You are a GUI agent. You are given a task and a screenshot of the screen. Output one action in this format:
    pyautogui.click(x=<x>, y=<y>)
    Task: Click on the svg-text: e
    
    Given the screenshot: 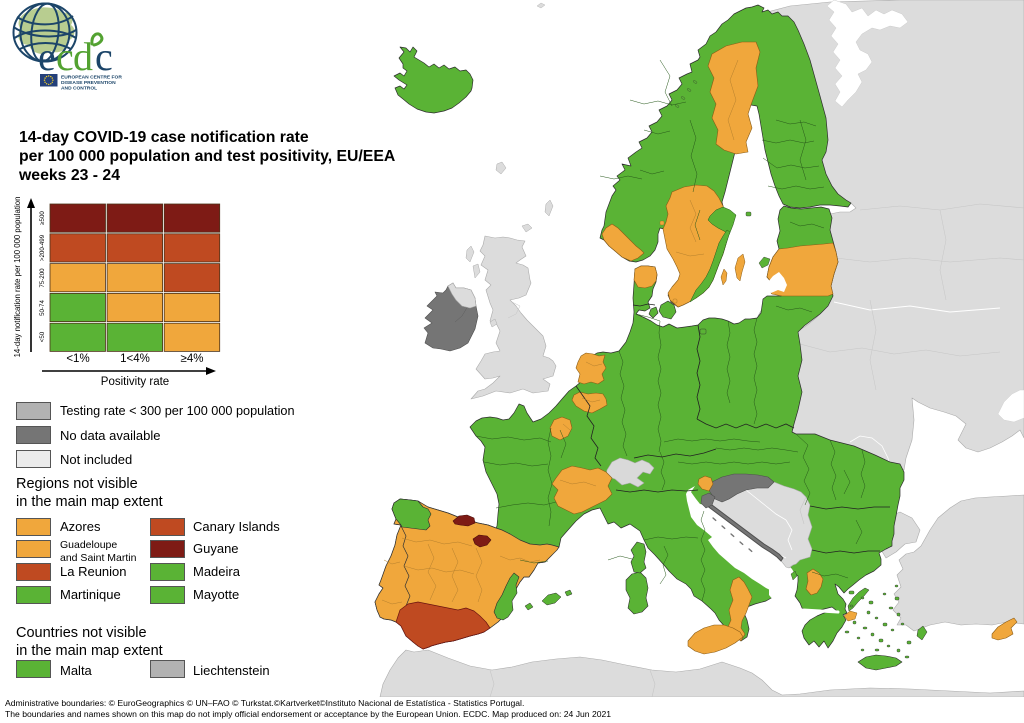 What is the action you would take?
    pyautogui.click(x=47, y=56)
    